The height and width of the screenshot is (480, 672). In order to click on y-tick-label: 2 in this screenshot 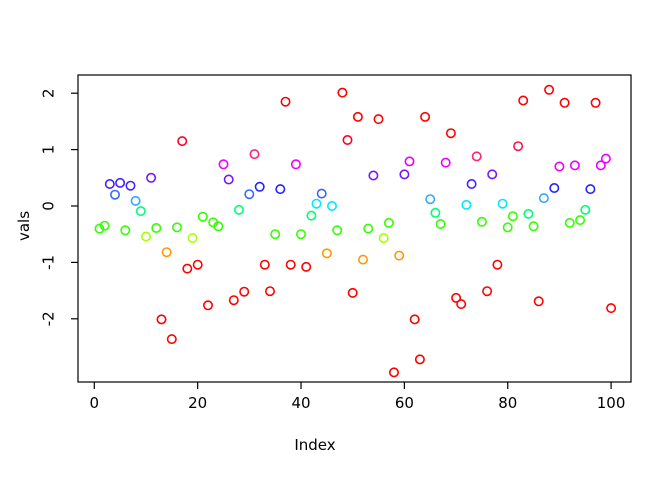, I will do `click(49, 93)`.